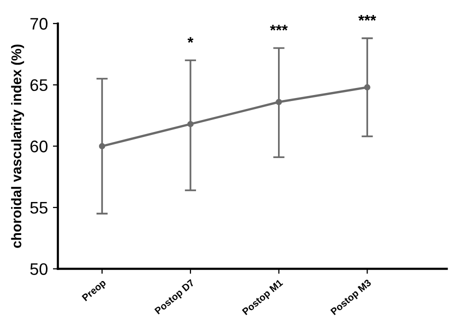 This screenshot has height=336, width=463. What do you see at coordinates (17, 146) in the screenshot?
I see `y-axis-title: choroidal vascularity index (%)` at bounding box center [17, 146].